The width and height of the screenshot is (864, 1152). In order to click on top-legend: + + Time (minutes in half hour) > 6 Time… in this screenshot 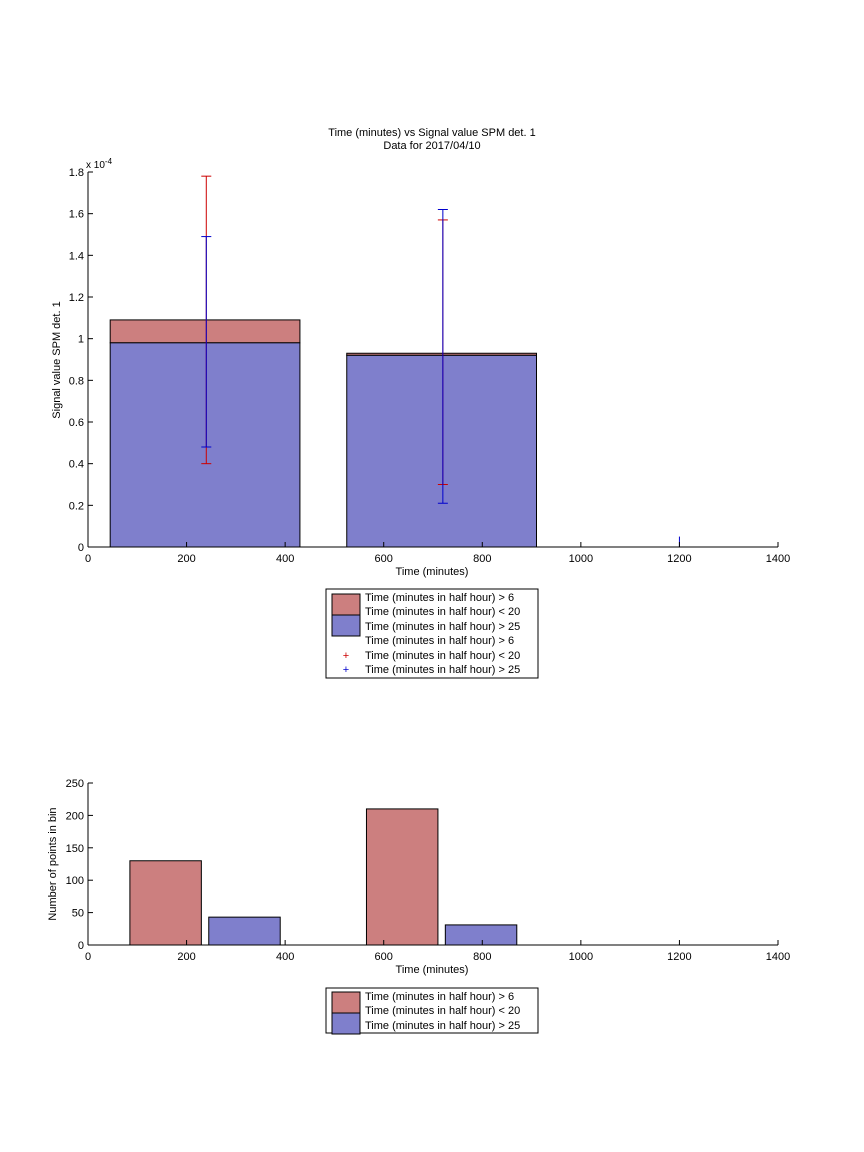, I will do `click(432, 633)`.